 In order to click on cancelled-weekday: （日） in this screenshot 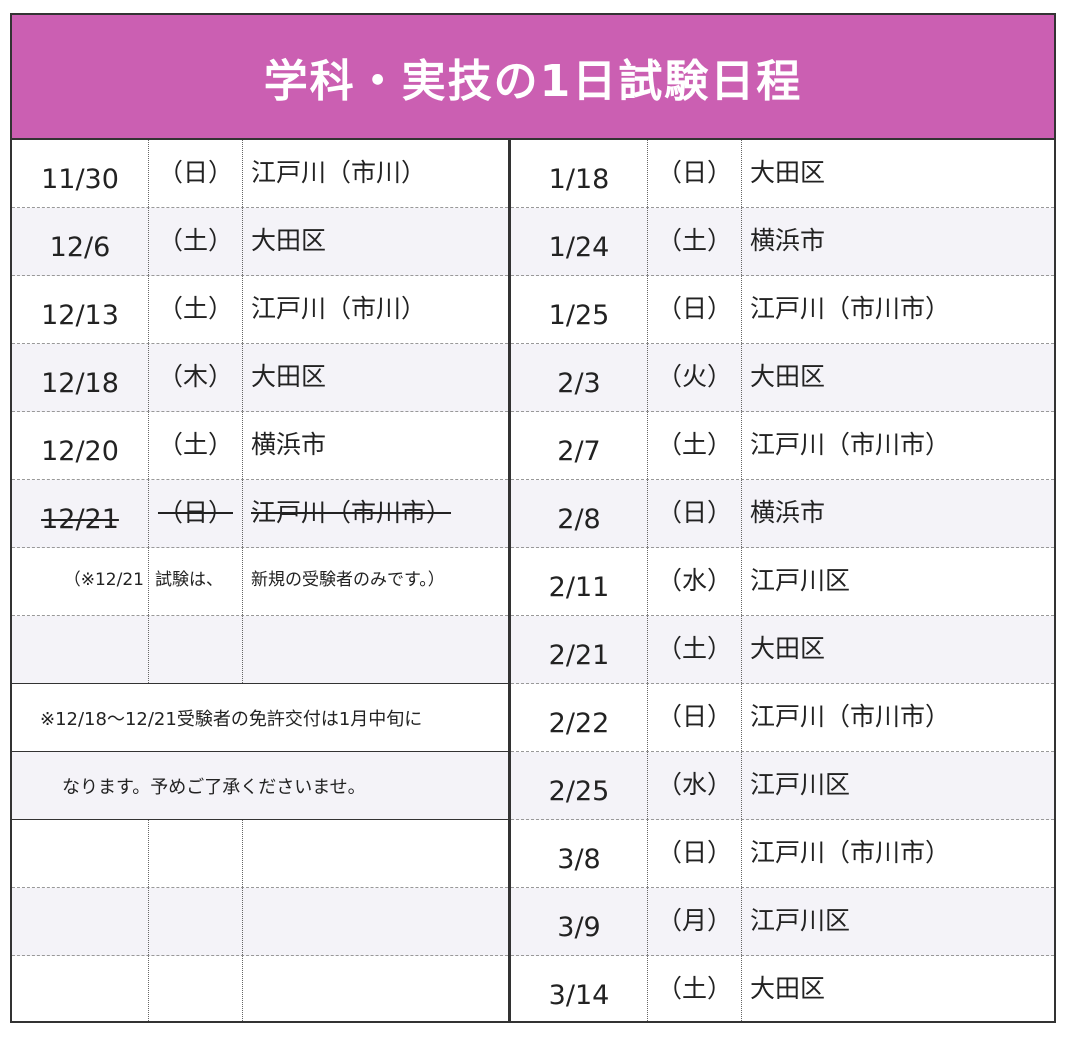, I will do `click(195, 512)`.